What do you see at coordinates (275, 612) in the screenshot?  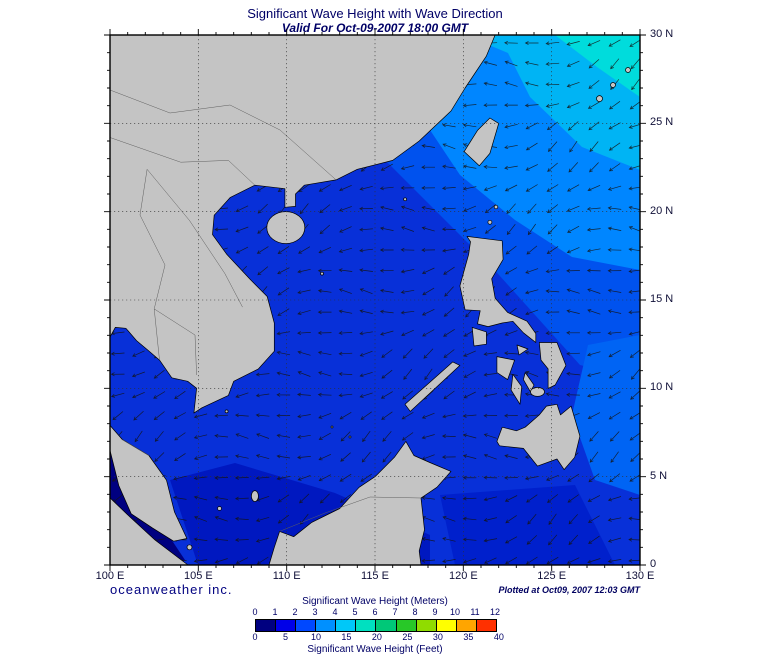 I see `legend-meters-tick: 1` at bounding box center [275, 612].